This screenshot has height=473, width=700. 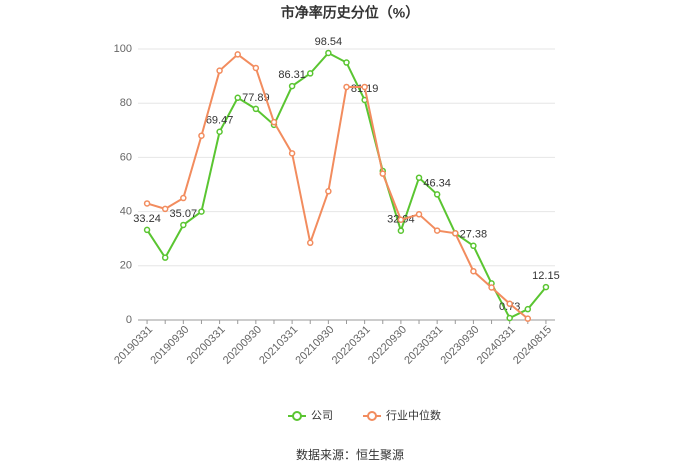 I want to click on x-tick-label: 20210930, so click(x=314, y=345).